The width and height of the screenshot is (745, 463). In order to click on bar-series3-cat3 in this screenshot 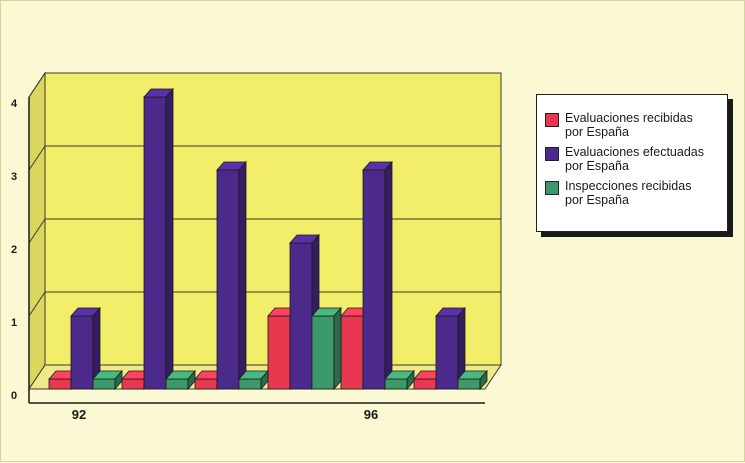, I will do `click(253, 380)`.